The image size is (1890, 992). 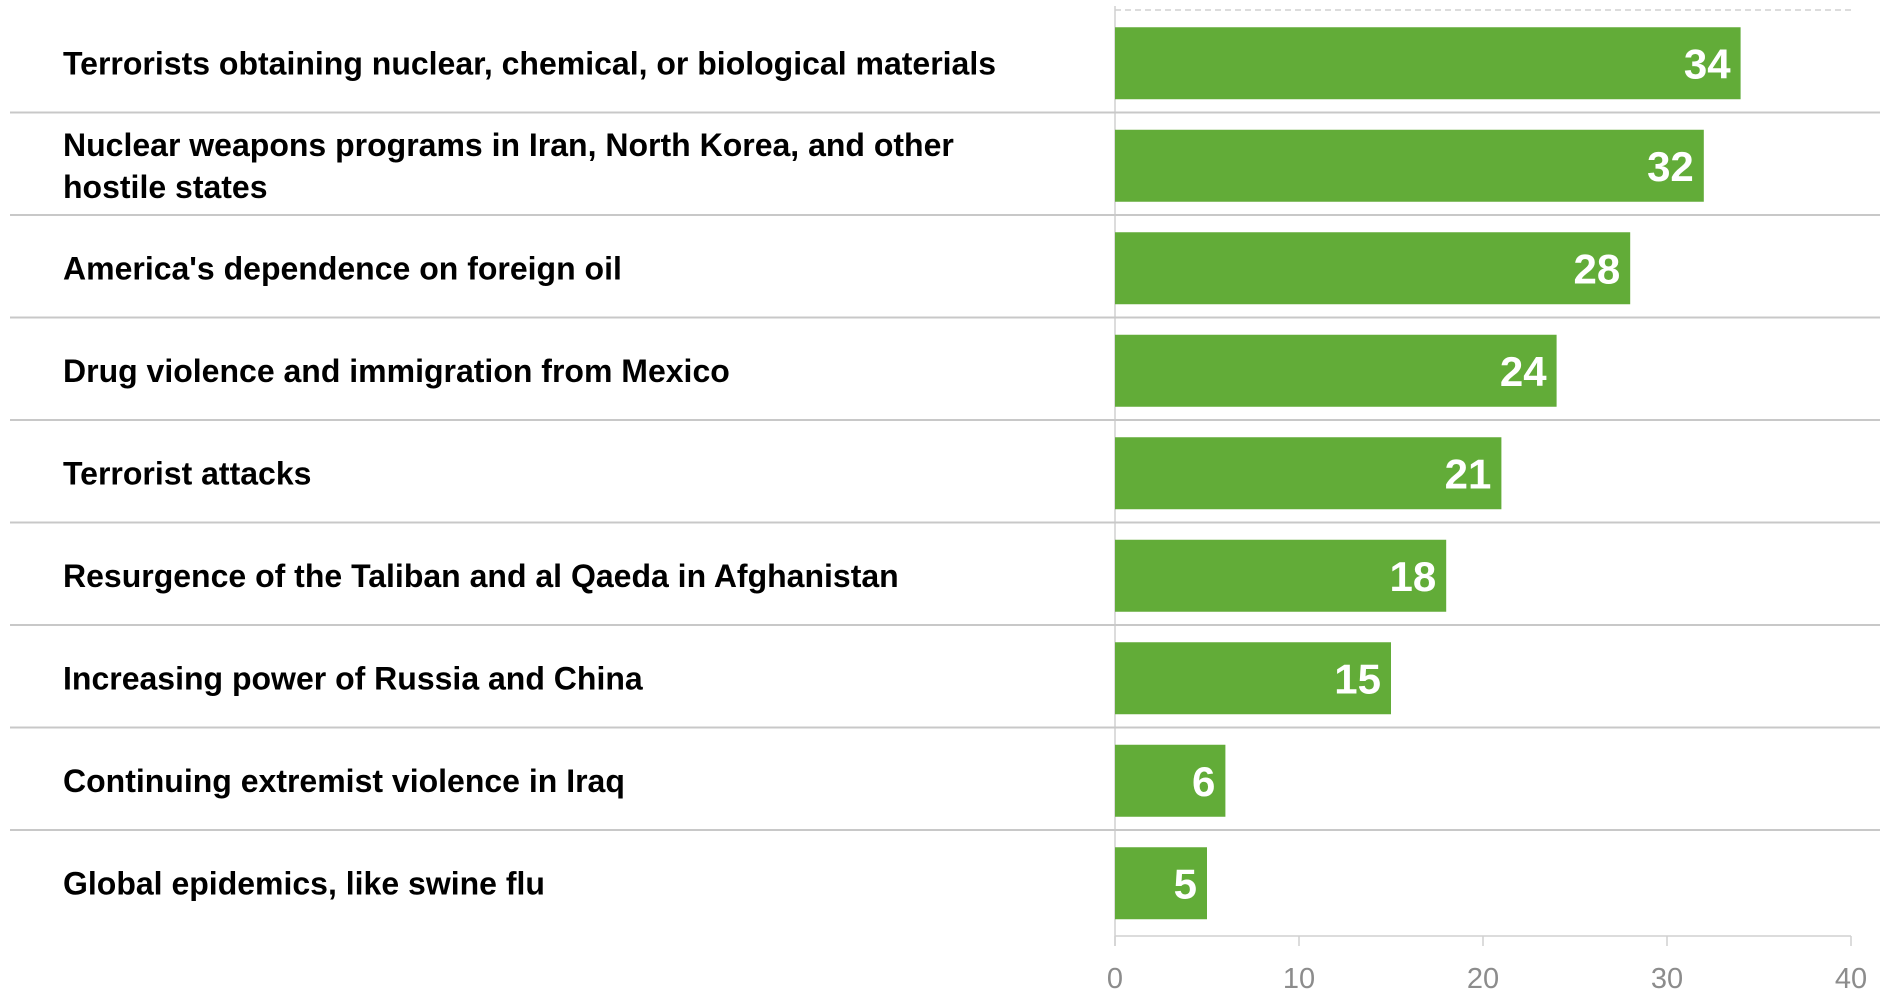 I want to click on x-axis-ticks: 0 10 20 30 40, so click(x=1487, y=964).